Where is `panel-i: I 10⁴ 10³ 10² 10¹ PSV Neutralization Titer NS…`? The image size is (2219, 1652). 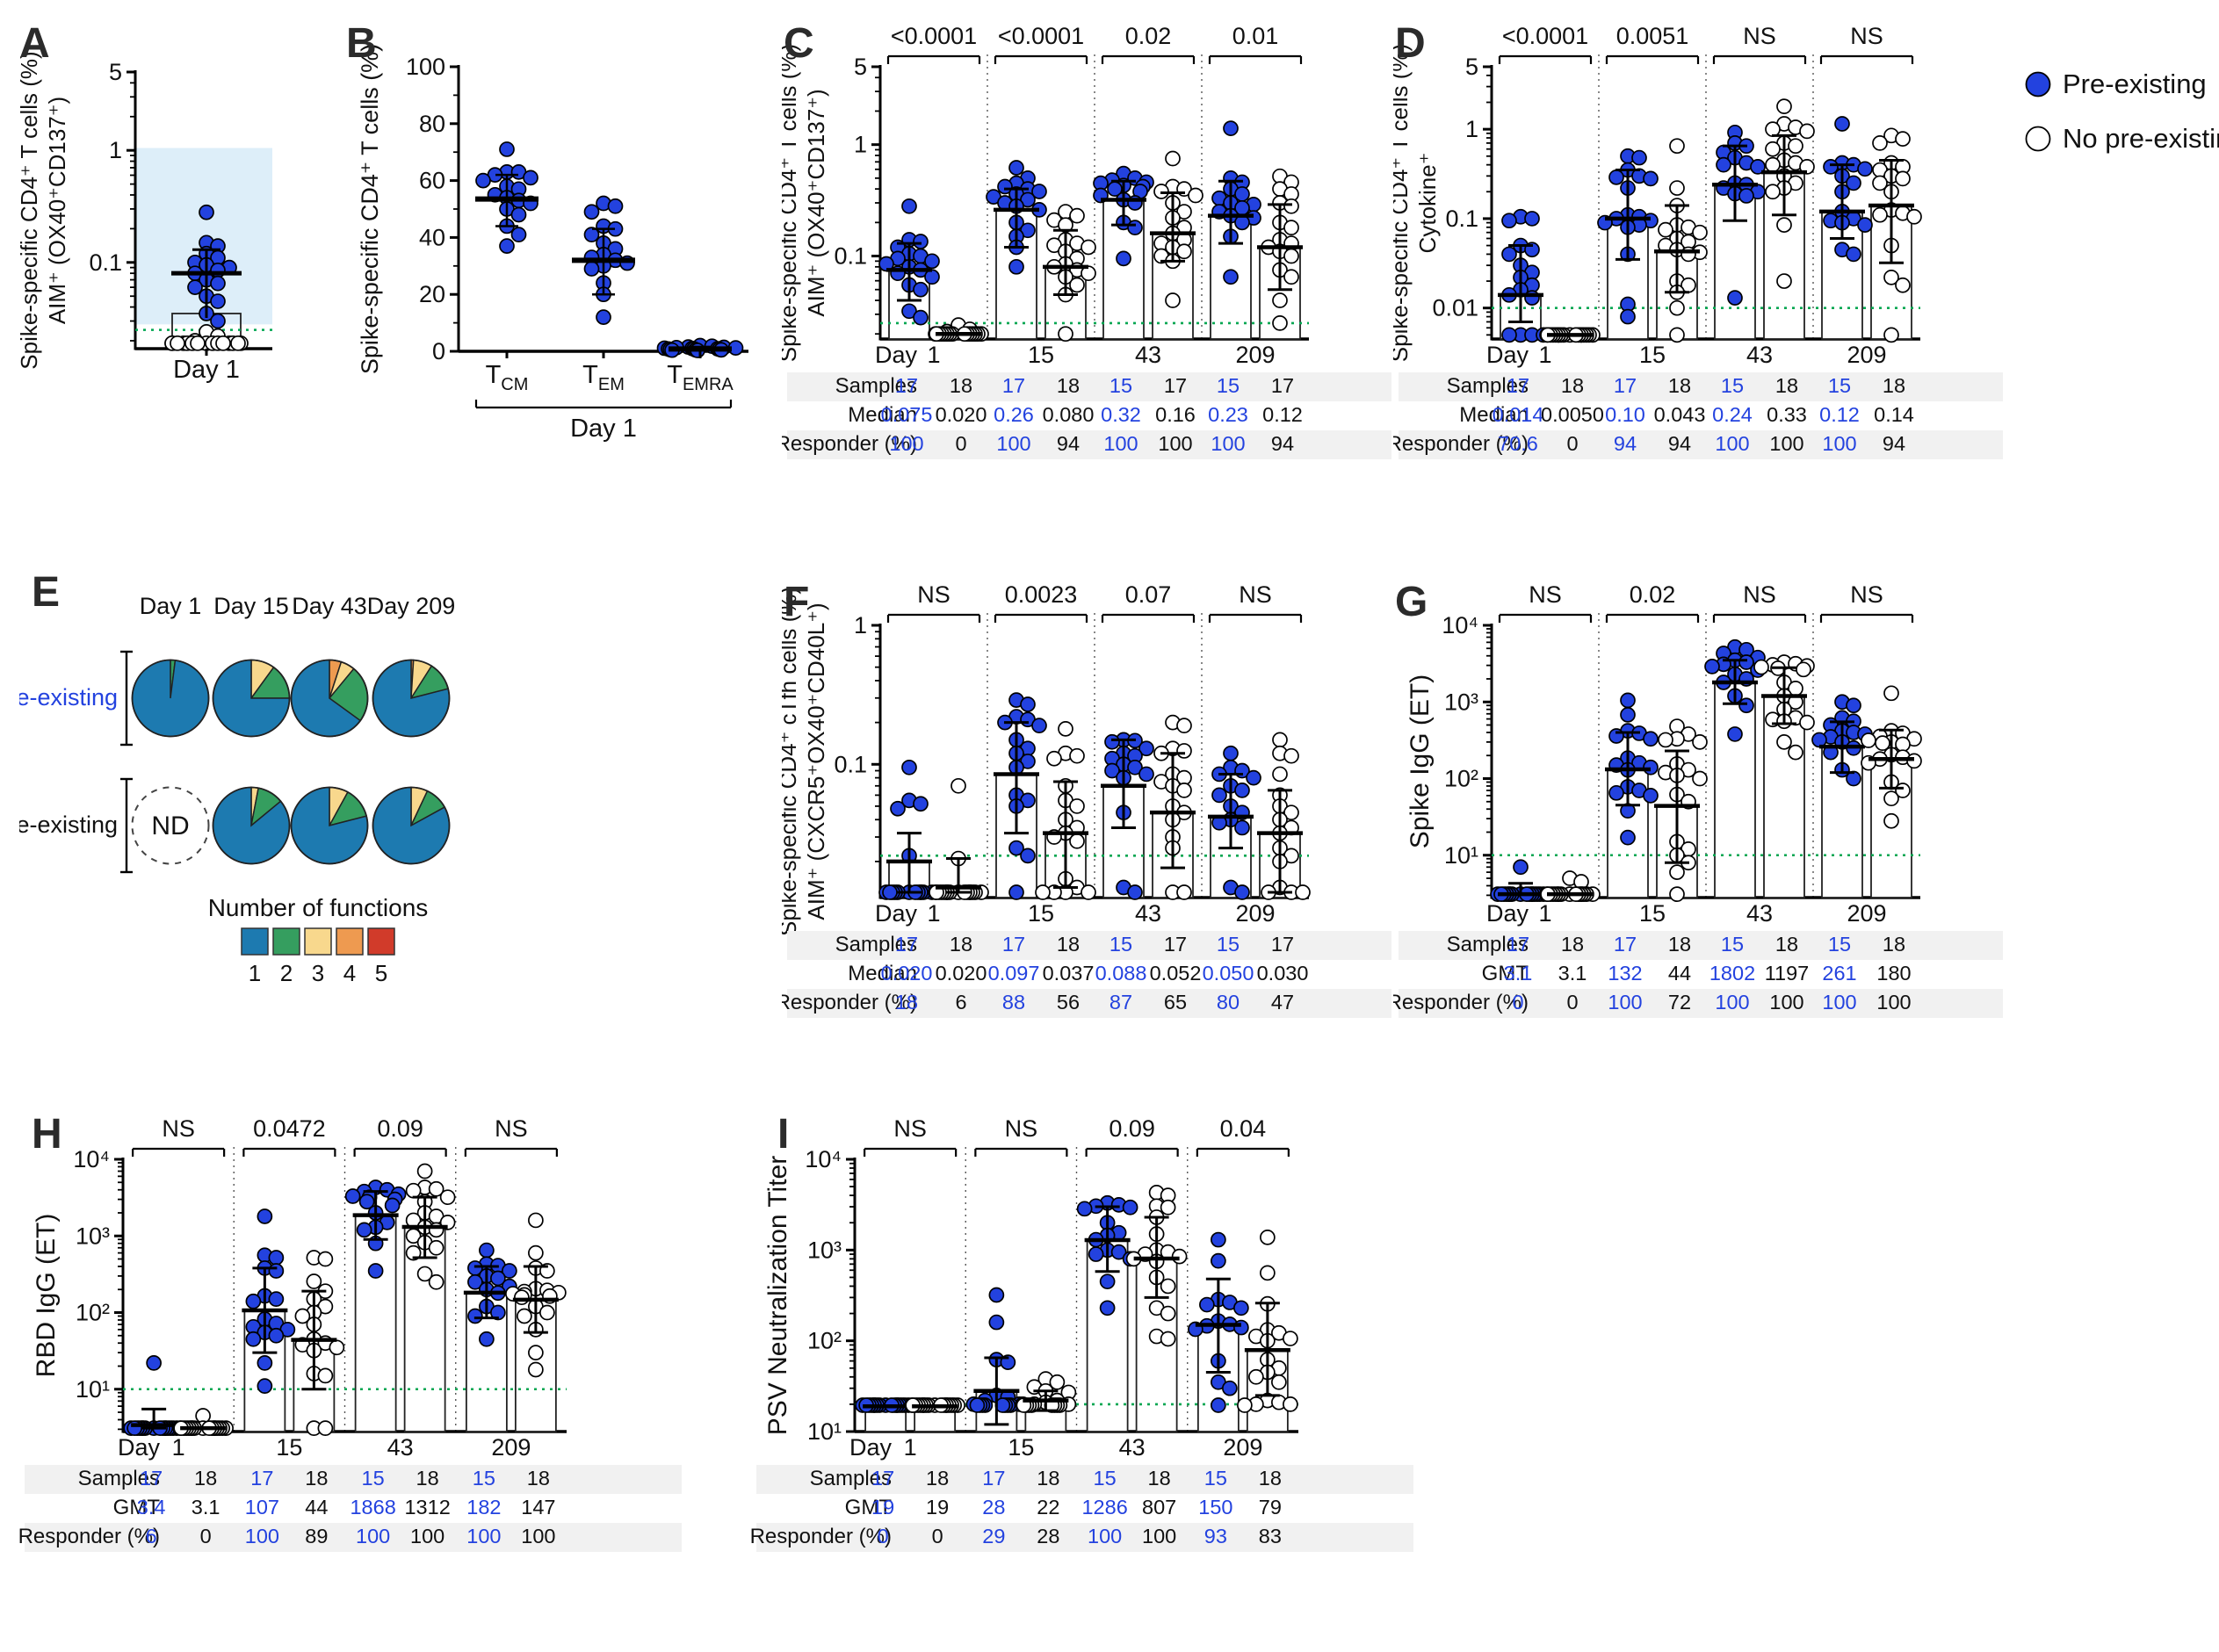 panel-i: I 10⁴ 10³ 10² 10¹ PSV Neutralization Titer NS… is located at coordinates (1085, 1373).